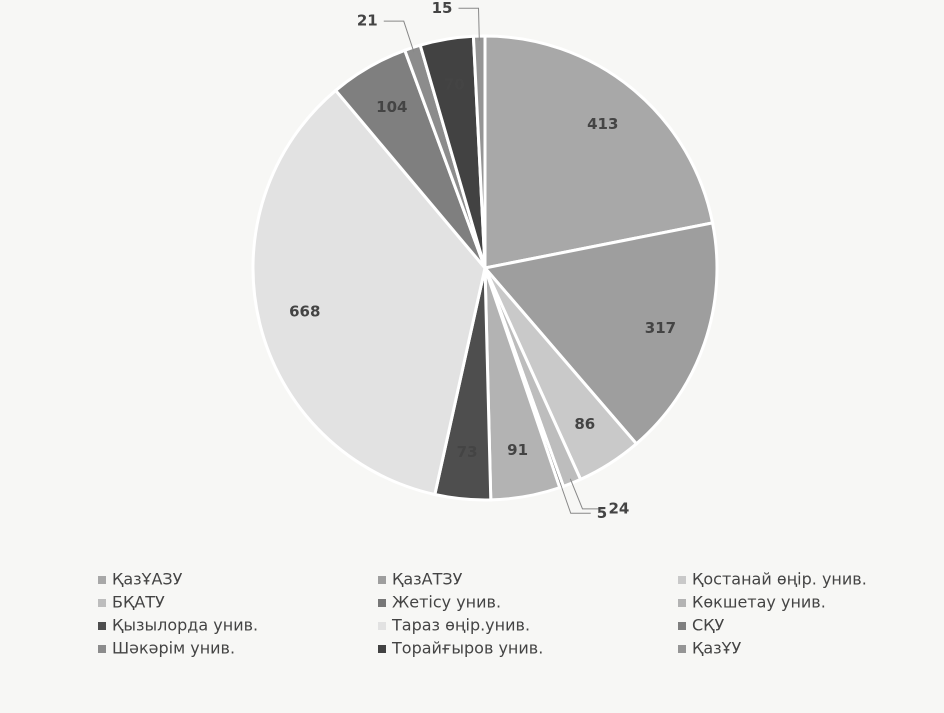 The width and height of the screenshot is (944, 713). I want to click on legend-label: ҚазАТЗУ, so click(427, 579).